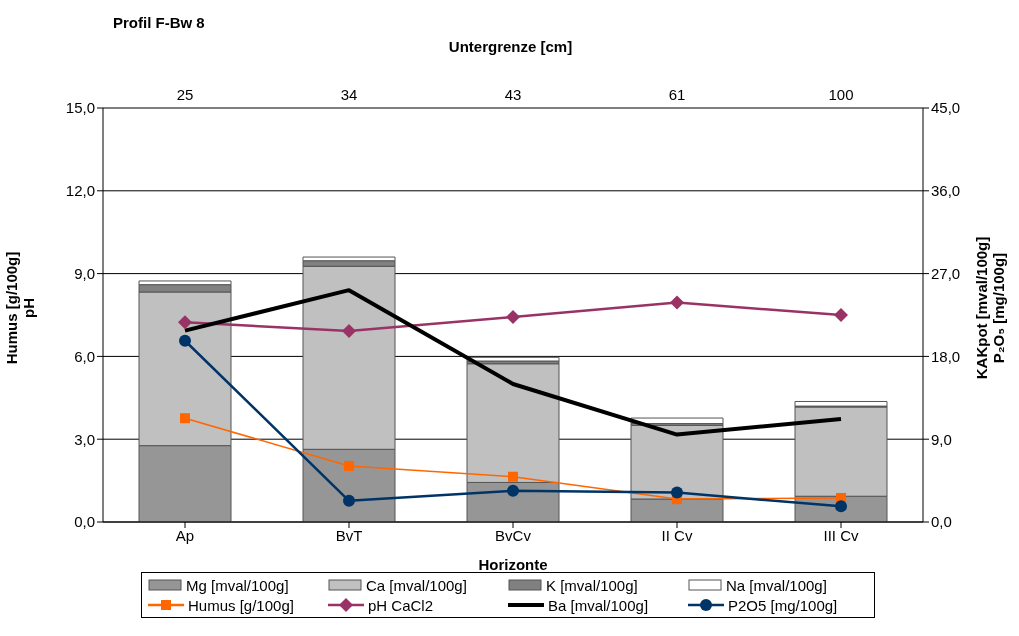 This screenshot has height=636, width=1019. Describe the element at coordinates (841, 535) in the screenshot. I see `x-tick-label: III Cv` at that location.